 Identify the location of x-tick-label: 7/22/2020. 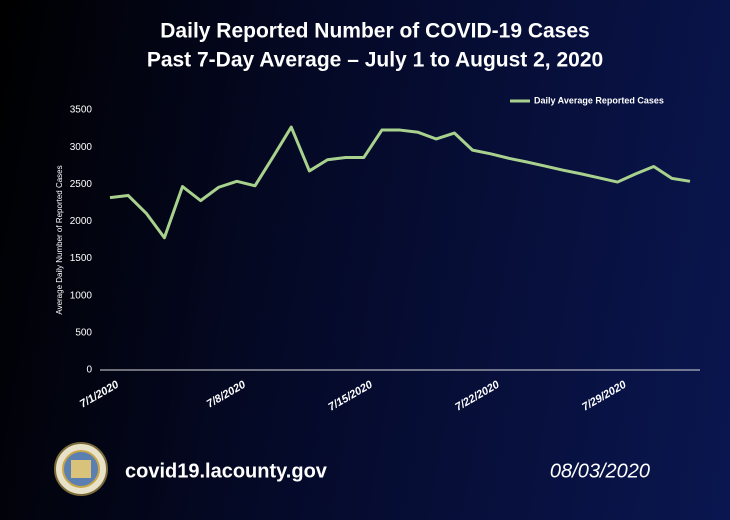
(477, 395).